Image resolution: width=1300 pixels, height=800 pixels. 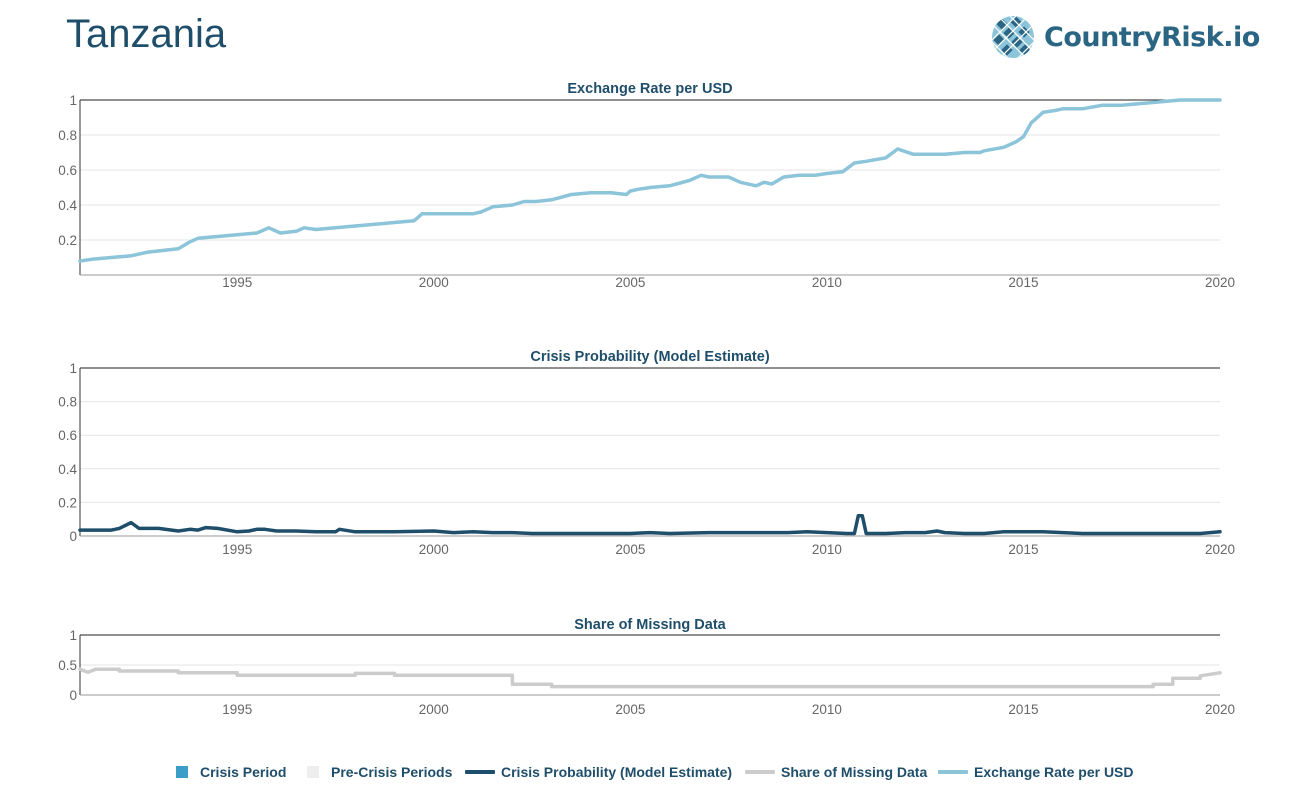 What do you see at coordinates (1013, 37) in the screenshot?
I see `globe-icon` at bounding box center [1013, 37].